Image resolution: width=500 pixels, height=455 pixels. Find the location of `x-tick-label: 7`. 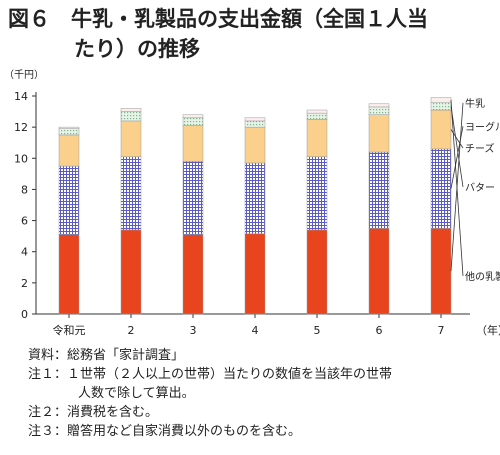

x-tick-label: 7 is located at coordinates (441, 330).